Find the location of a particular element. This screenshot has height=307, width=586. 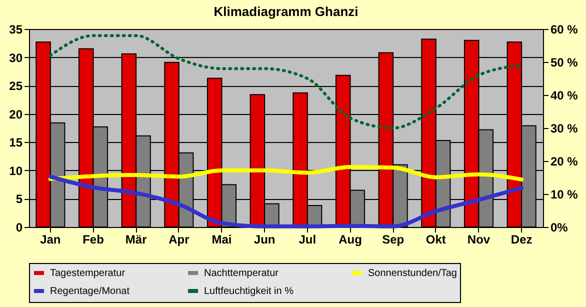

legend-label: Sonnenstunden/Tag is located at coordinates (412, 273).